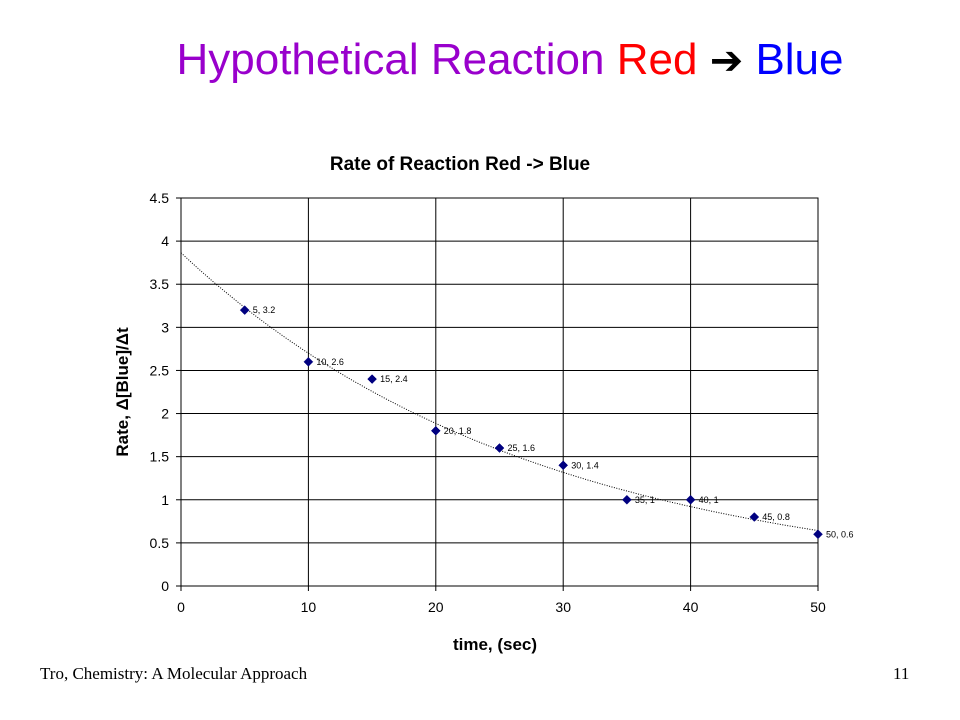 The width and height of the screenshot is (960, 720). Describe the element at coordinates (165, 392) in the screenshot. I see `y-axis-ticks: 0 0.5 1 1.5 2 2.5 3 3.5 4 4.5` at that location.